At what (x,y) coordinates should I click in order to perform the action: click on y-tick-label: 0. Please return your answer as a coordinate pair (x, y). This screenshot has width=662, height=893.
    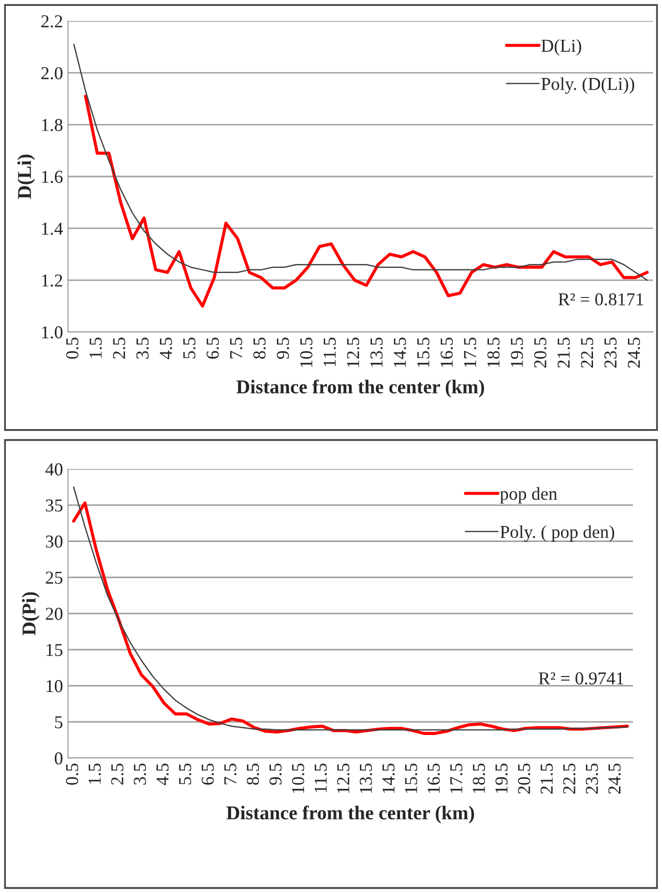
    Looking at the image, I should click on (58, 758).